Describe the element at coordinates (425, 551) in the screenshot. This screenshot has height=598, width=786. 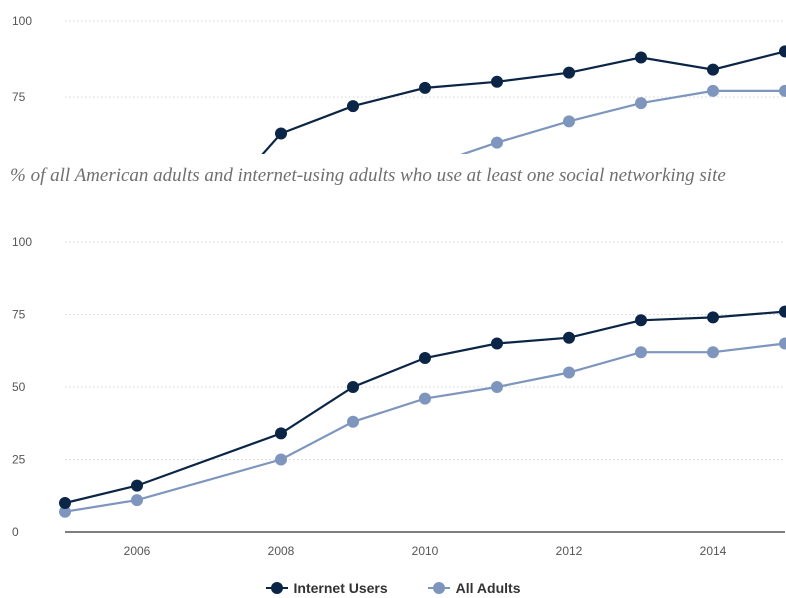
I see `x-tick-label: 2010` at that location.